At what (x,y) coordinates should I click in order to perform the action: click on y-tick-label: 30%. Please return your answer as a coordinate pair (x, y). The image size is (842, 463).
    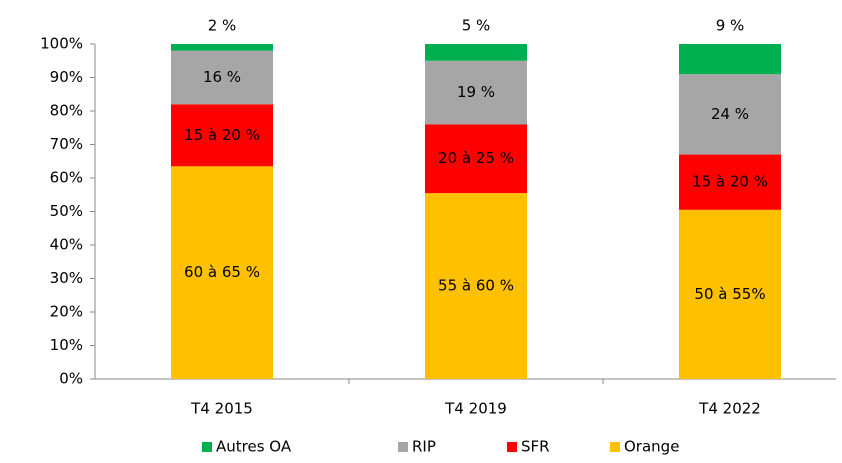
    Looking at the image, I should click on (66, 278).